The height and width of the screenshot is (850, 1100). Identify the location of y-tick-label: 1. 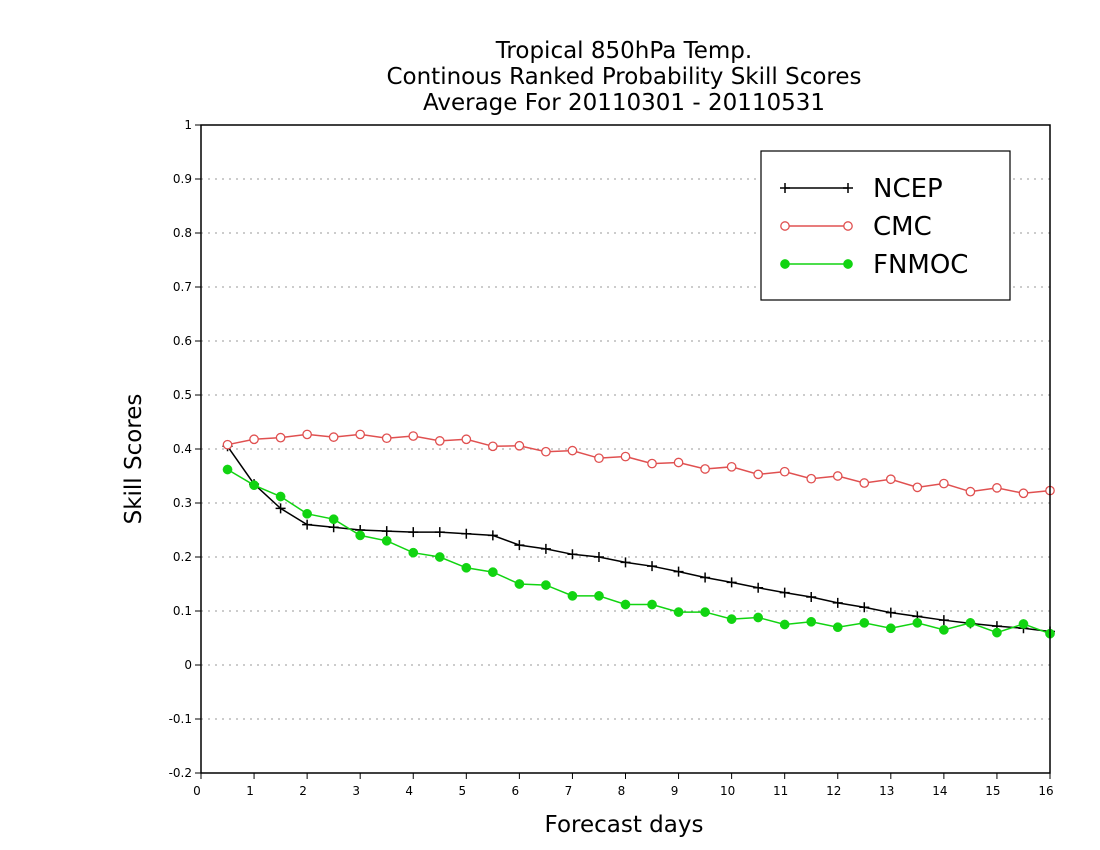
(188, 125).